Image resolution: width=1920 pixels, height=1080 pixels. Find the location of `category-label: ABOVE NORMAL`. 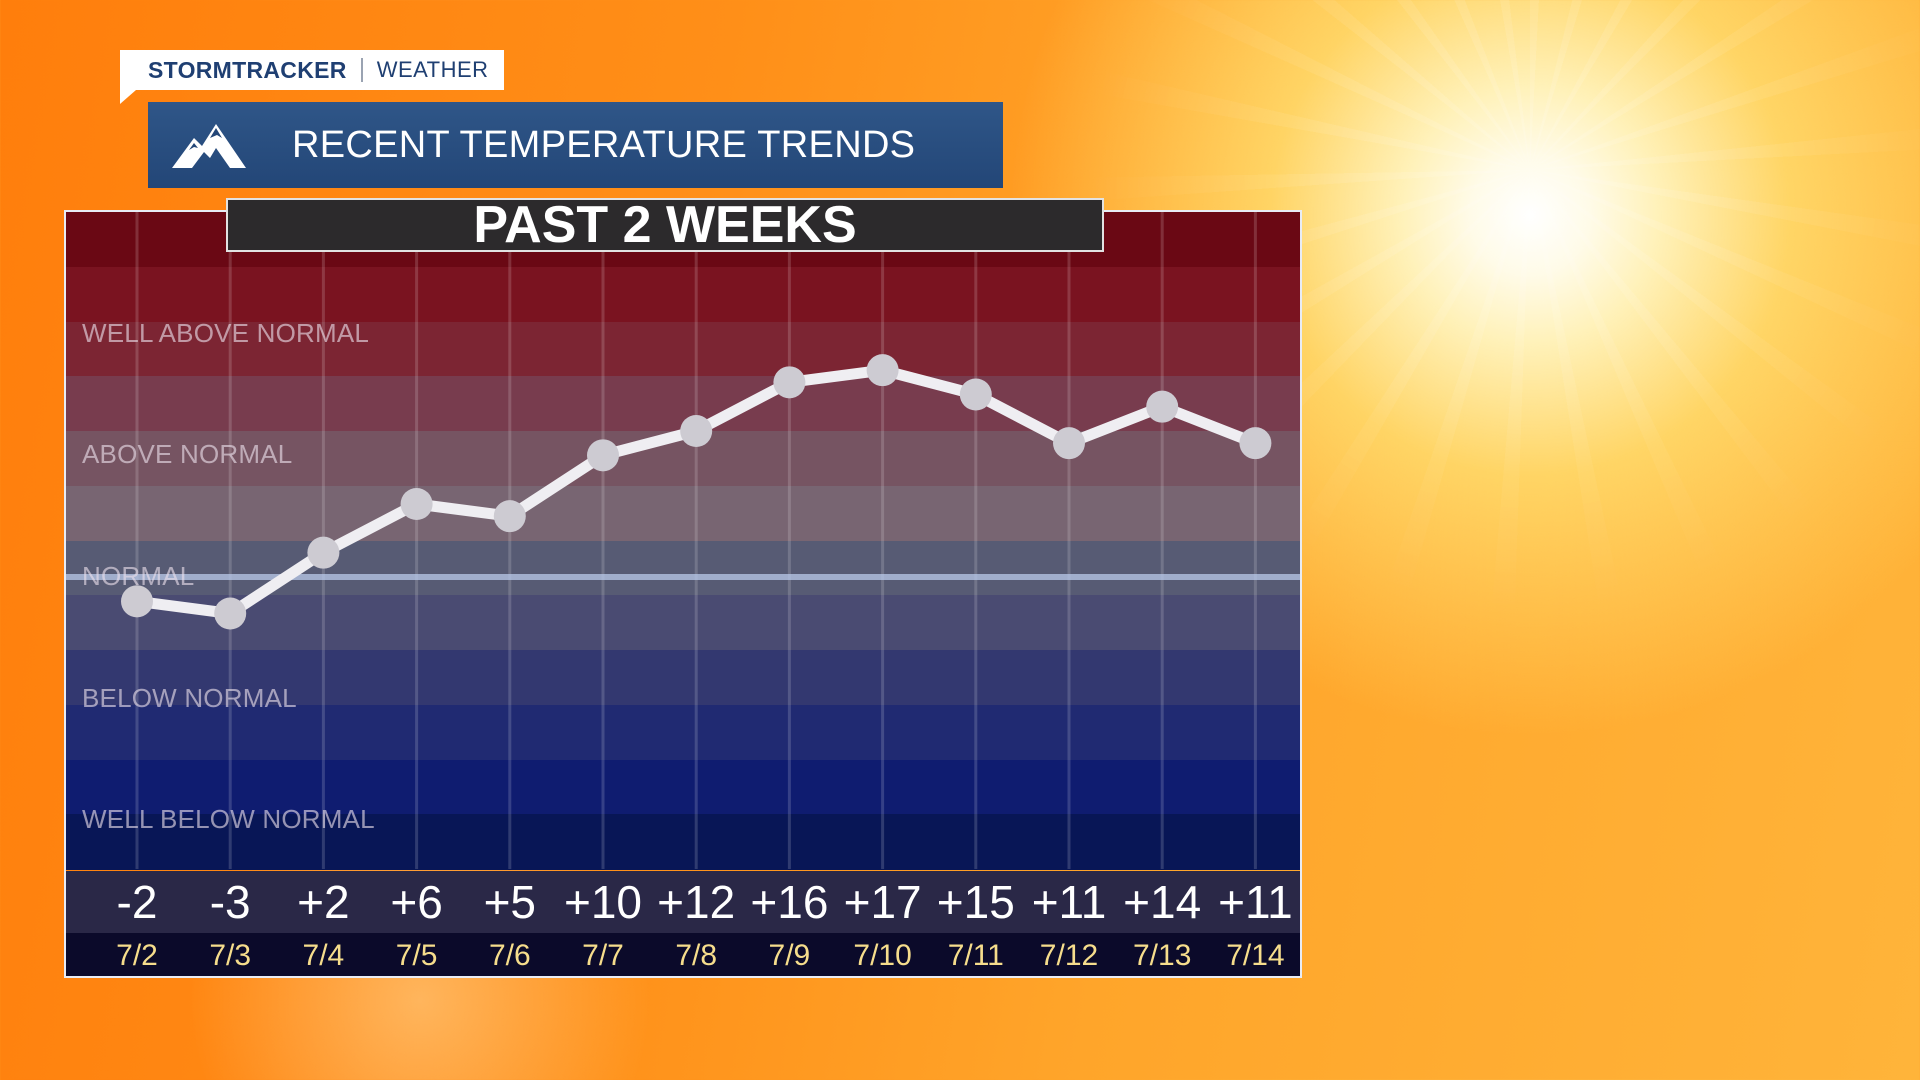

category-label: ABOVE NORMAL is located at coordinates (187, 454).